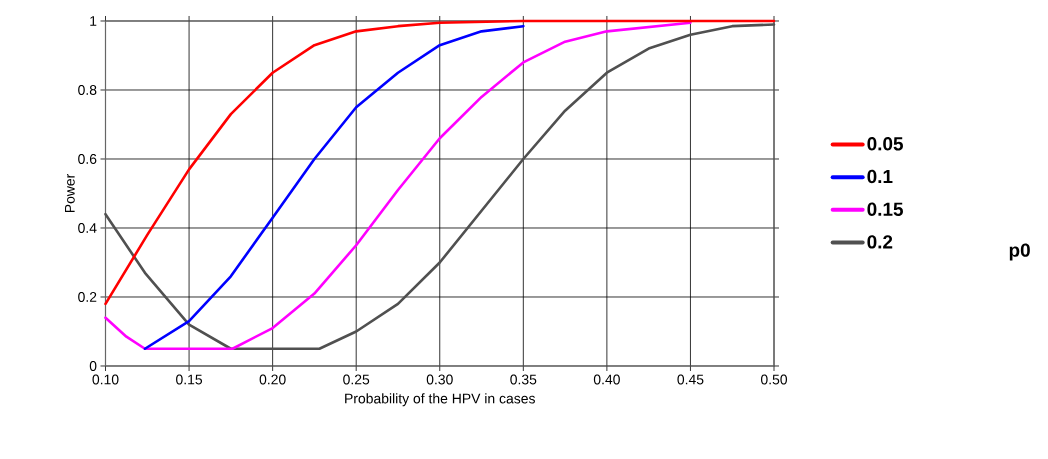  I want to click on y-tick-label: 0.6, so click(87, 159).